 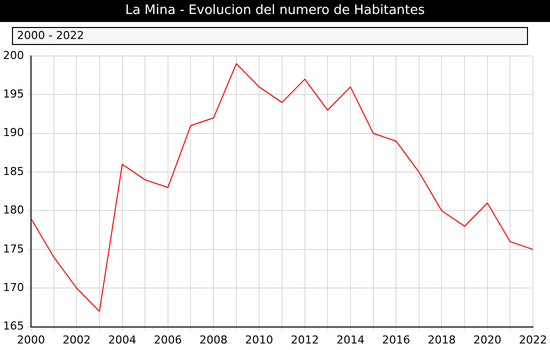 I want to click on x-tick-label: 2000, so click(x=30, y=339).